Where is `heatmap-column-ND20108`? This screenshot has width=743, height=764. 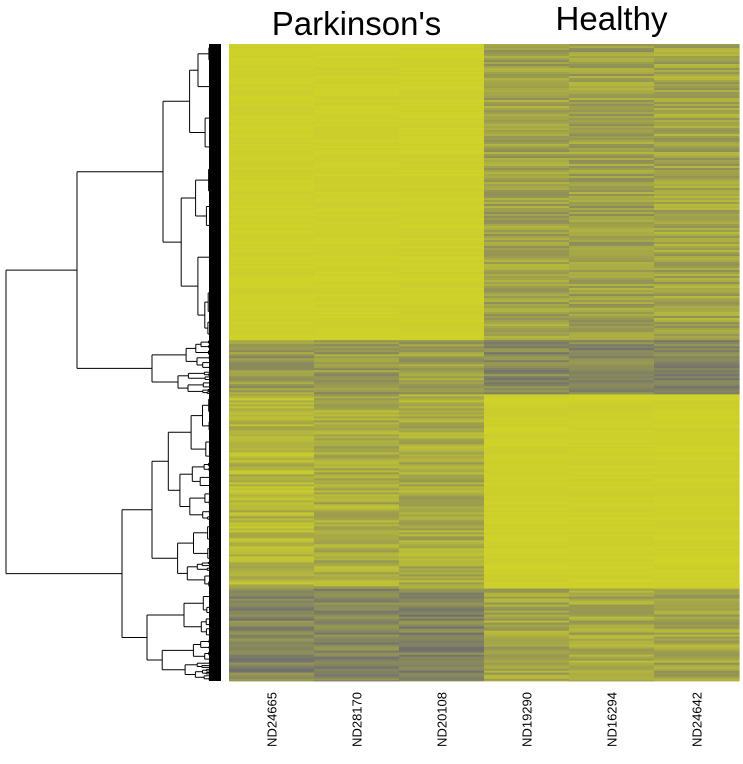 heatmap-column-ND20108 is located at coordinates (442, 363).